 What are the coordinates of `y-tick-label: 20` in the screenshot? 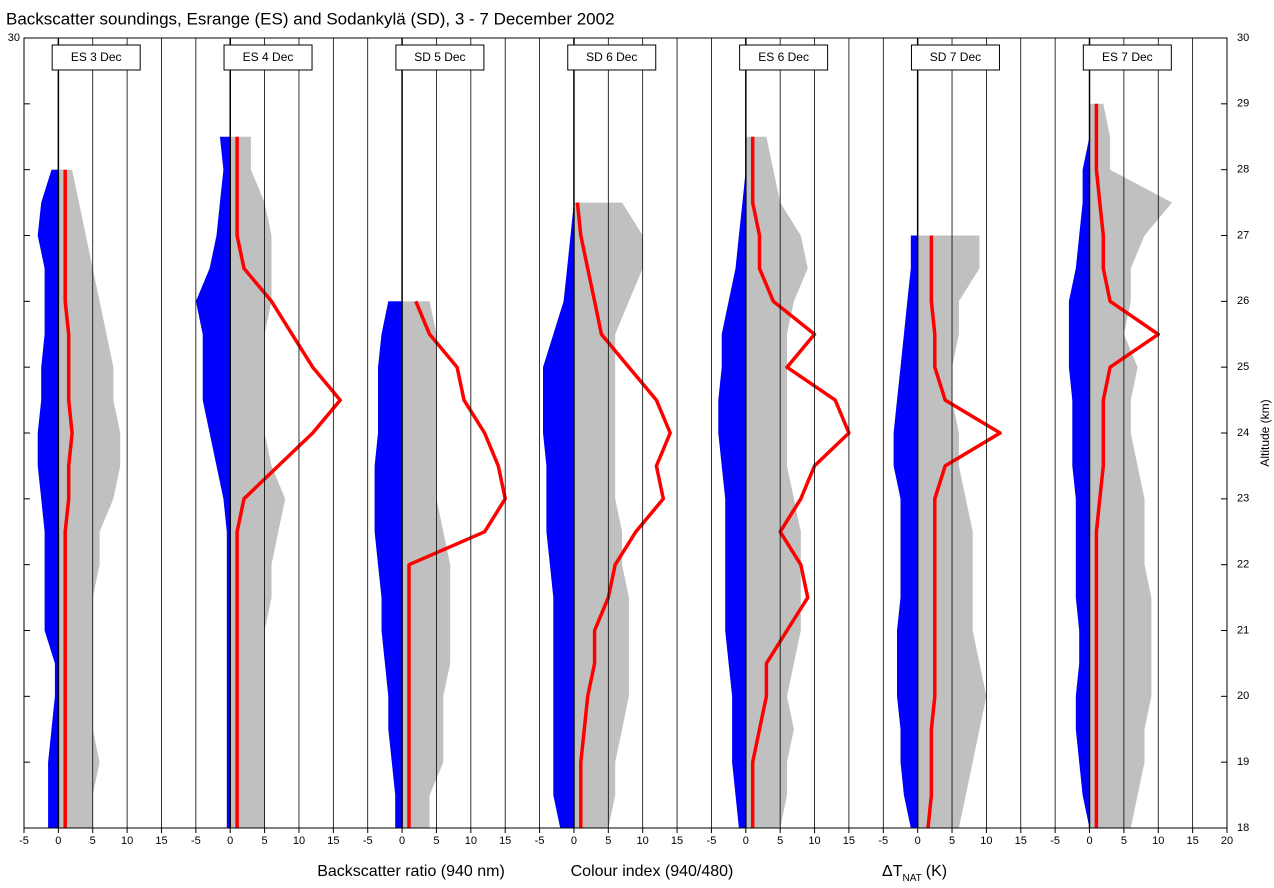 It's located at (1243, 696).